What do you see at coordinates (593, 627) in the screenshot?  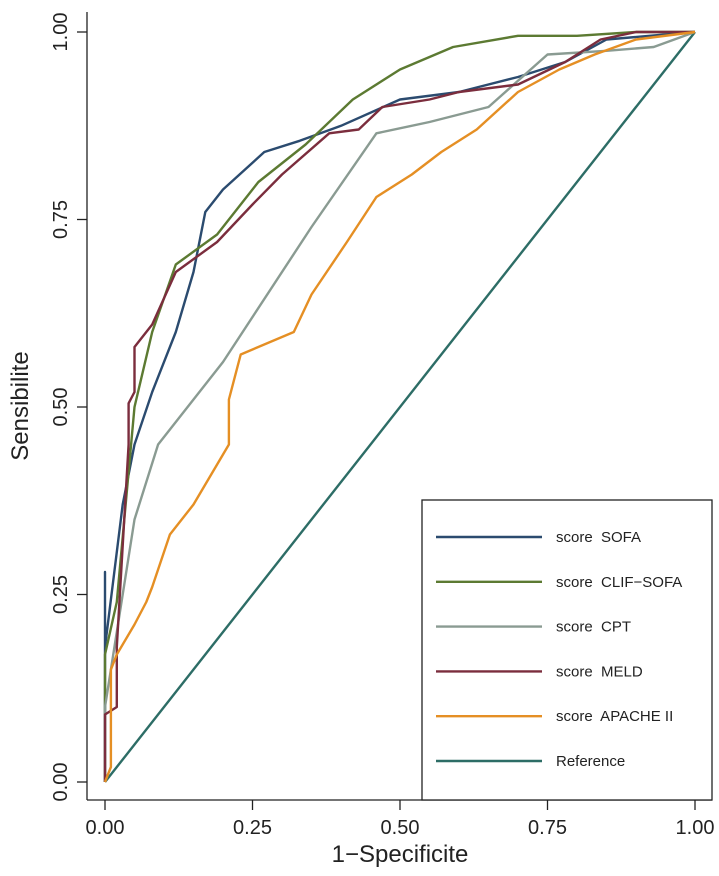 I see `legend-label: score CPT` at bounding box center [593, 627].